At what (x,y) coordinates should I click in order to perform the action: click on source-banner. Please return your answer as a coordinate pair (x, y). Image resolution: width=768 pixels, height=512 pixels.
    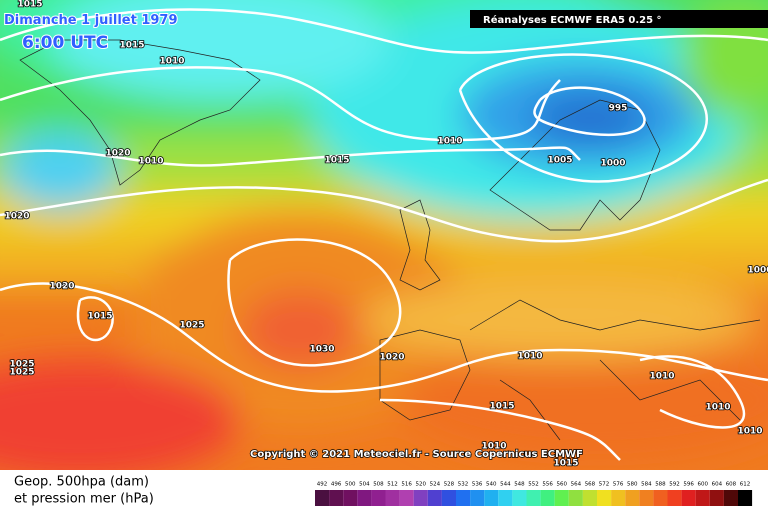
    Looking at the image, I should click on (619, 19).